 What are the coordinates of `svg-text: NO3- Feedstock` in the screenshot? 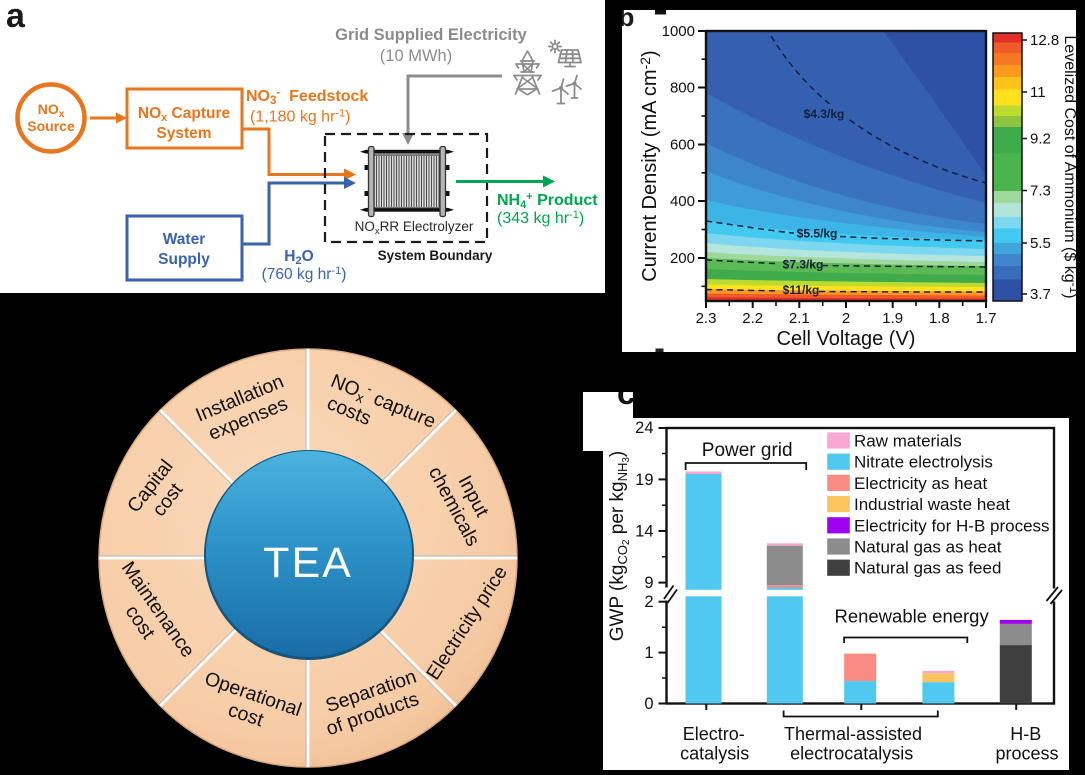 It's located at (307, 97).